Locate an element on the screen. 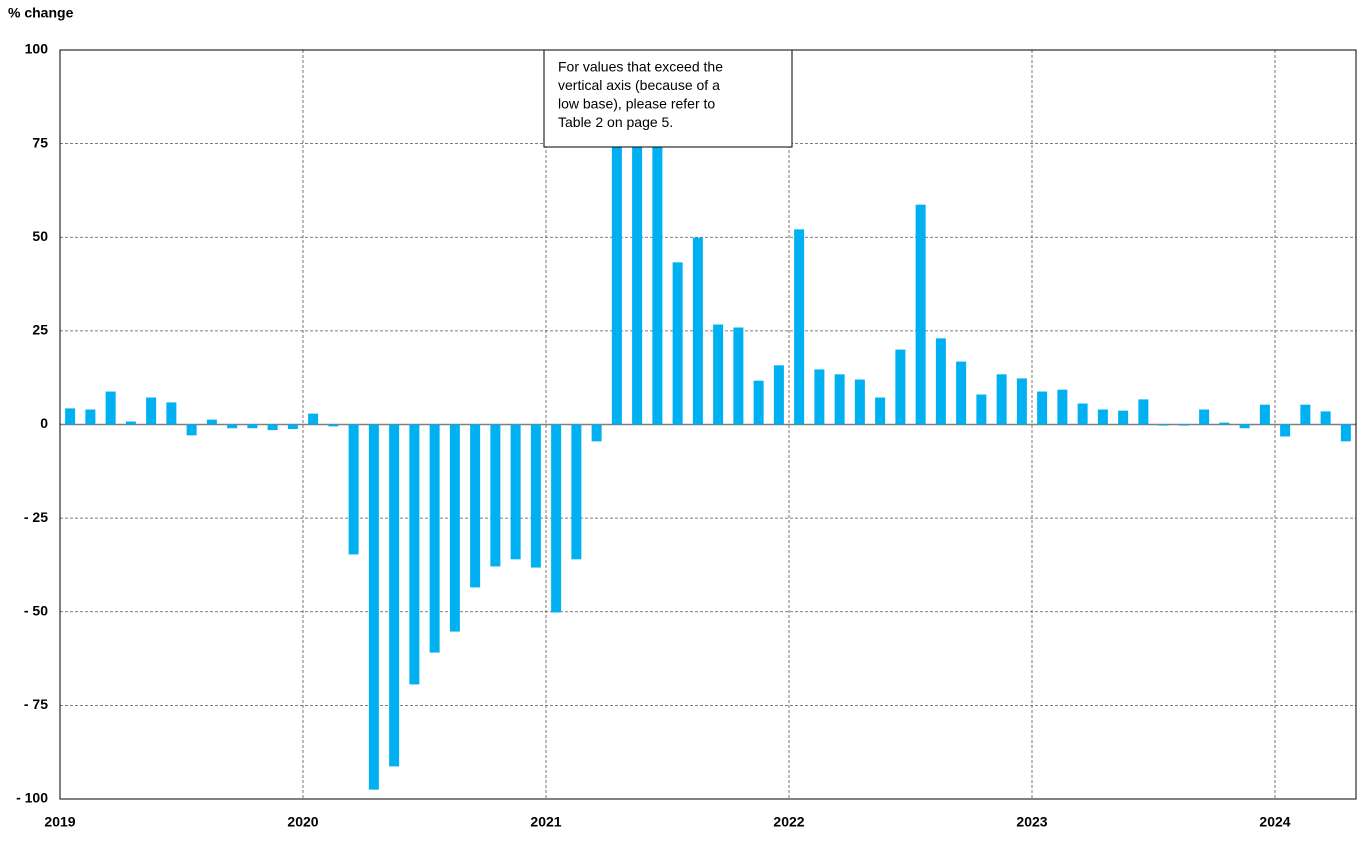 The width and height of the screenshot is (1362, 841). x-tick-label: 2019 is located at coordinates (59, 822).